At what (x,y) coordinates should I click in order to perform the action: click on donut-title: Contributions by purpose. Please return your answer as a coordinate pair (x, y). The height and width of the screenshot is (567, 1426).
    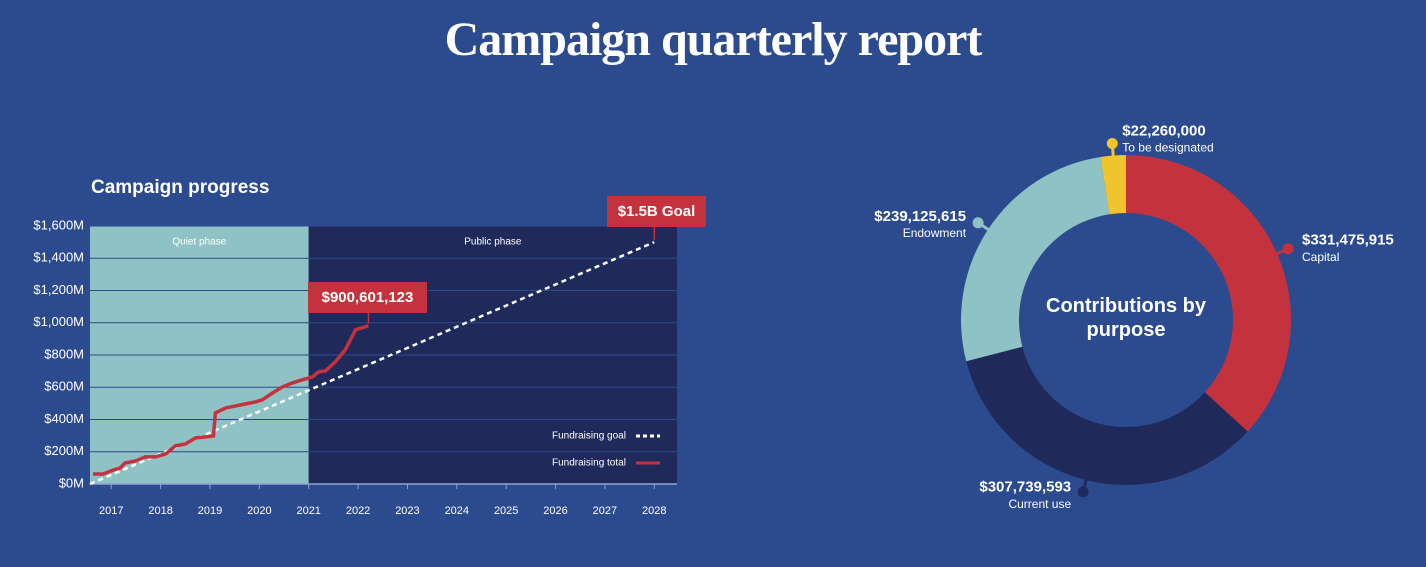
    Looking at the image, I should click on (1126, 318).